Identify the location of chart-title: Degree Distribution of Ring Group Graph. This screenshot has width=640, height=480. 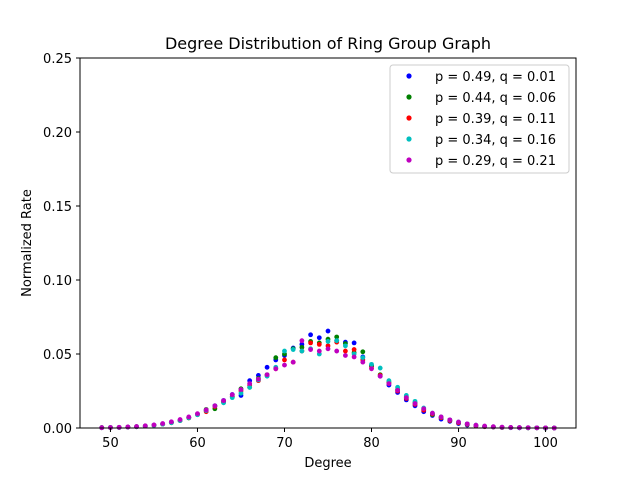
(328, 43).